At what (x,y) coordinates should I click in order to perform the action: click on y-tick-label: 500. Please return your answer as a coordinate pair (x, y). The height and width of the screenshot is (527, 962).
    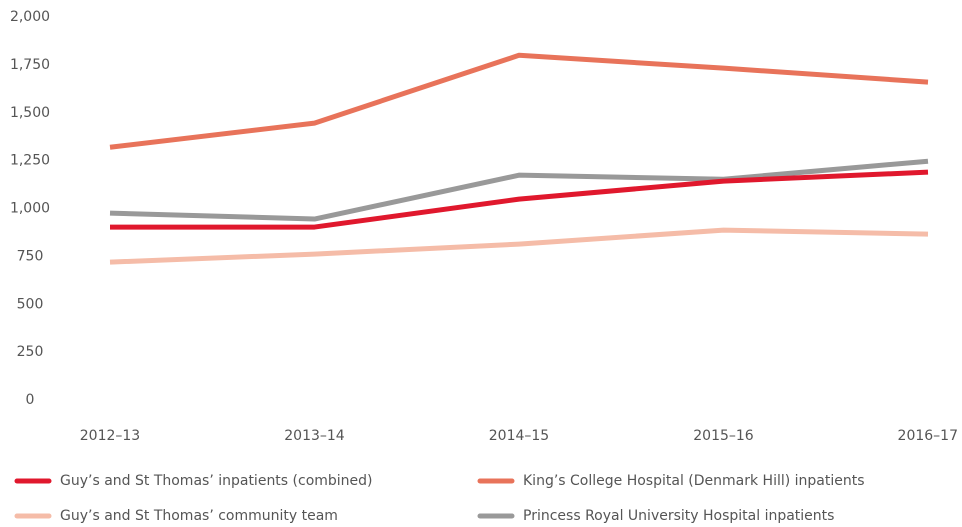
    Looking at the image, I should click on (30, 304).